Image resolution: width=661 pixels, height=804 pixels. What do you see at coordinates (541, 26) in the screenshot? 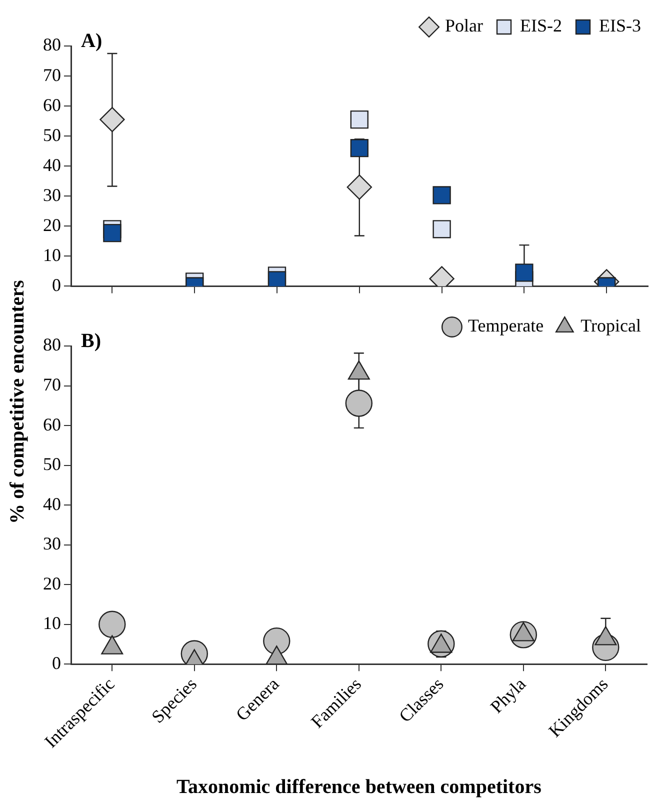
I see `legend-label: EIS-2` at bounding box center [541, 26].